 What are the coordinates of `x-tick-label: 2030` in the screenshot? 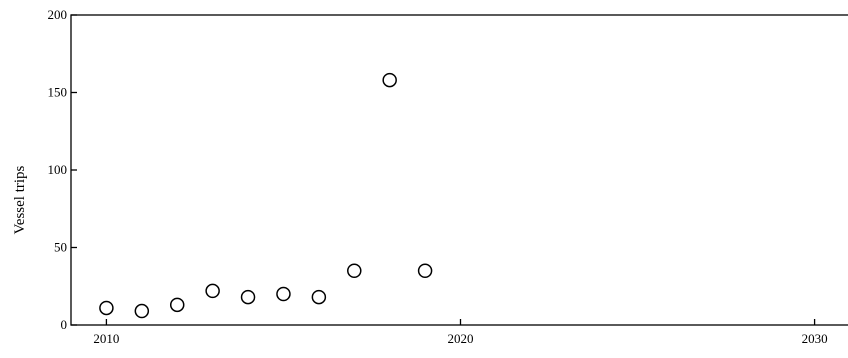 It's located at (815, 338).